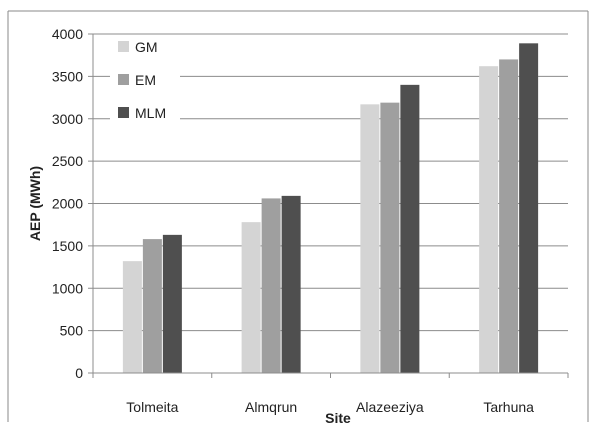  I want to click on x-tick-label-alazeeziya: Alazeeziya, so click(390, 407).